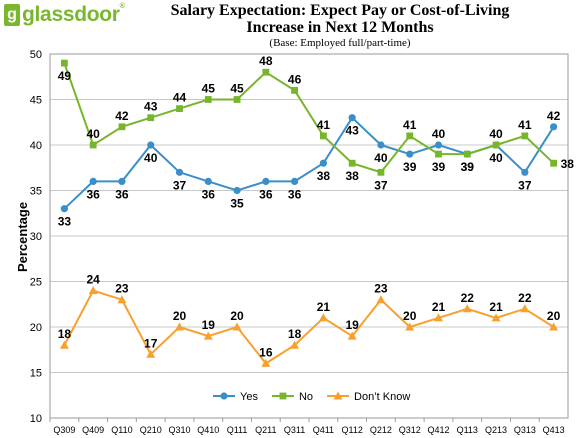  I want to click on x-tick-label: Q211, so click(265, 430).